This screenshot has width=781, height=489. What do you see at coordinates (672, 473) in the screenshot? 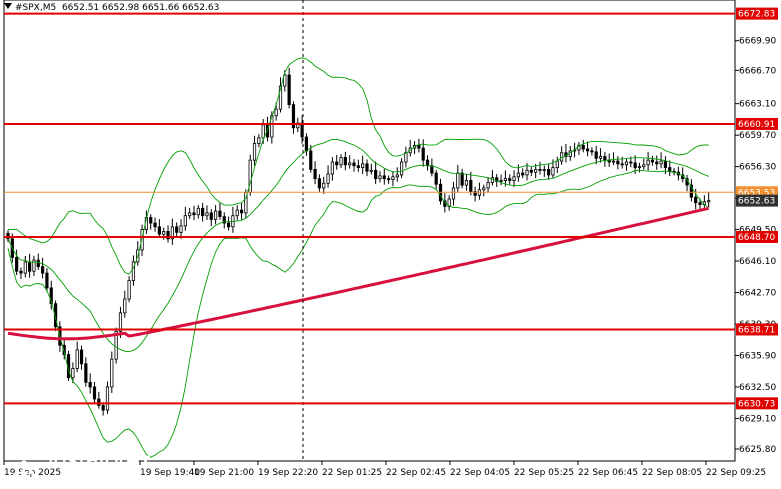
I see `x-tick-label: 22 Sep 08:05` at bounding box center [672, 473].